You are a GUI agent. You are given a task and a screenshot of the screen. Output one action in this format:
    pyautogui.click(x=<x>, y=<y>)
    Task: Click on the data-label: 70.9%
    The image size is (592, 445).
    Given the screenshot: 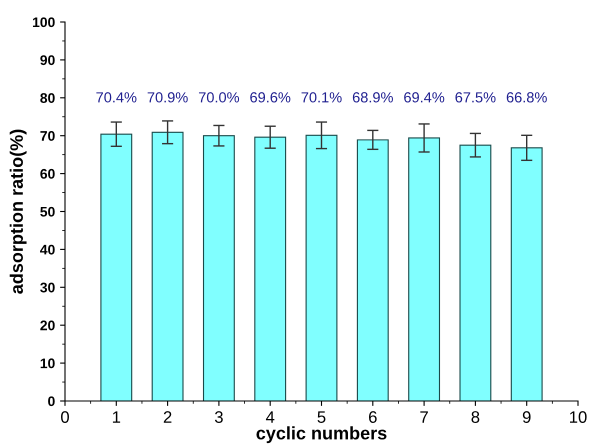 What is the action you would take?
    pyautogui.click(x=168, y=97)
    